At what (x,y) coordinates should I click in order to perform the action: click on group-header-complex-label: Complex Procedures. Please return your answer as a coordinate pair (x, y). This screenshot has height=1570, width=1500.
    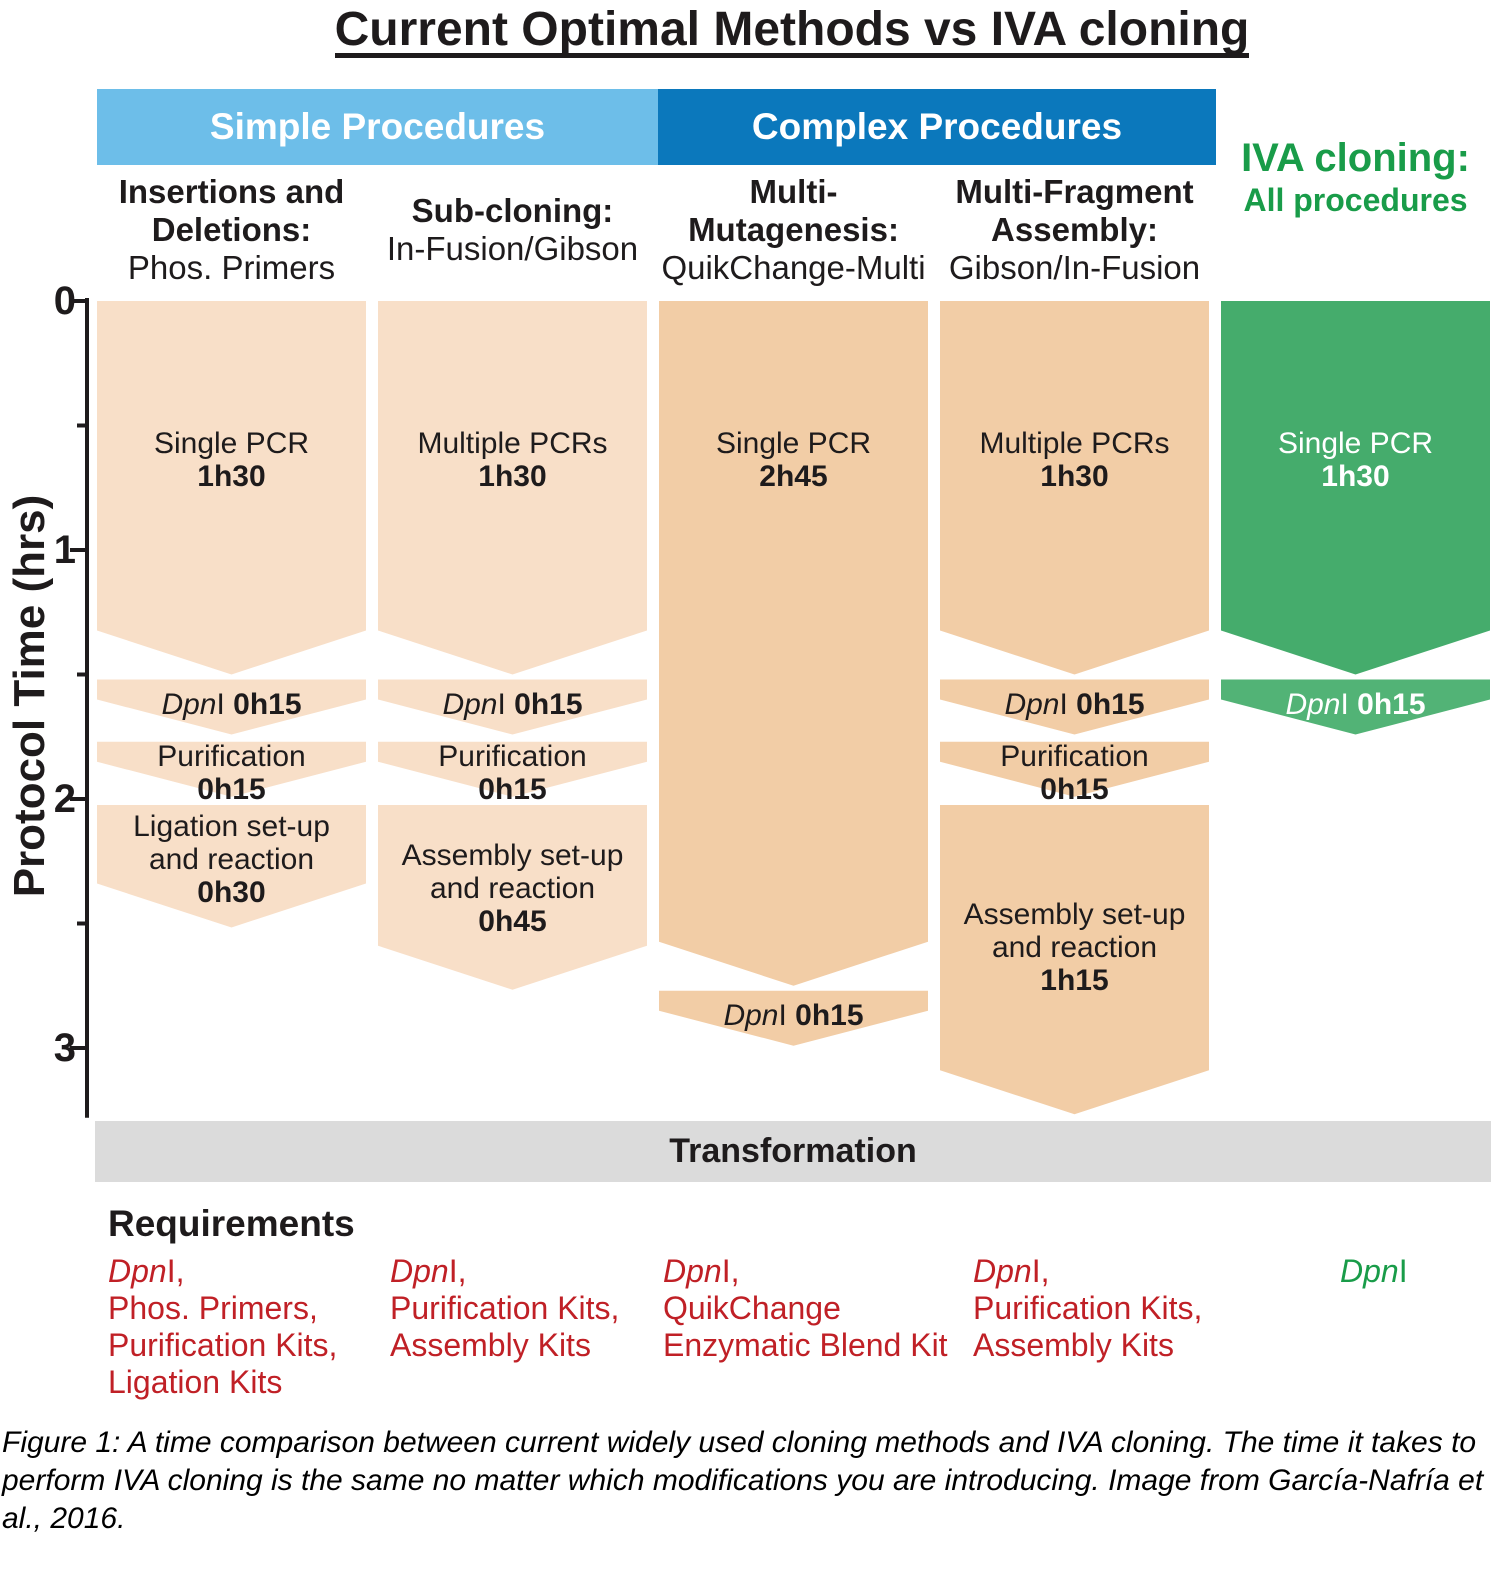
    Looking at the image, I should click on (937, 126).